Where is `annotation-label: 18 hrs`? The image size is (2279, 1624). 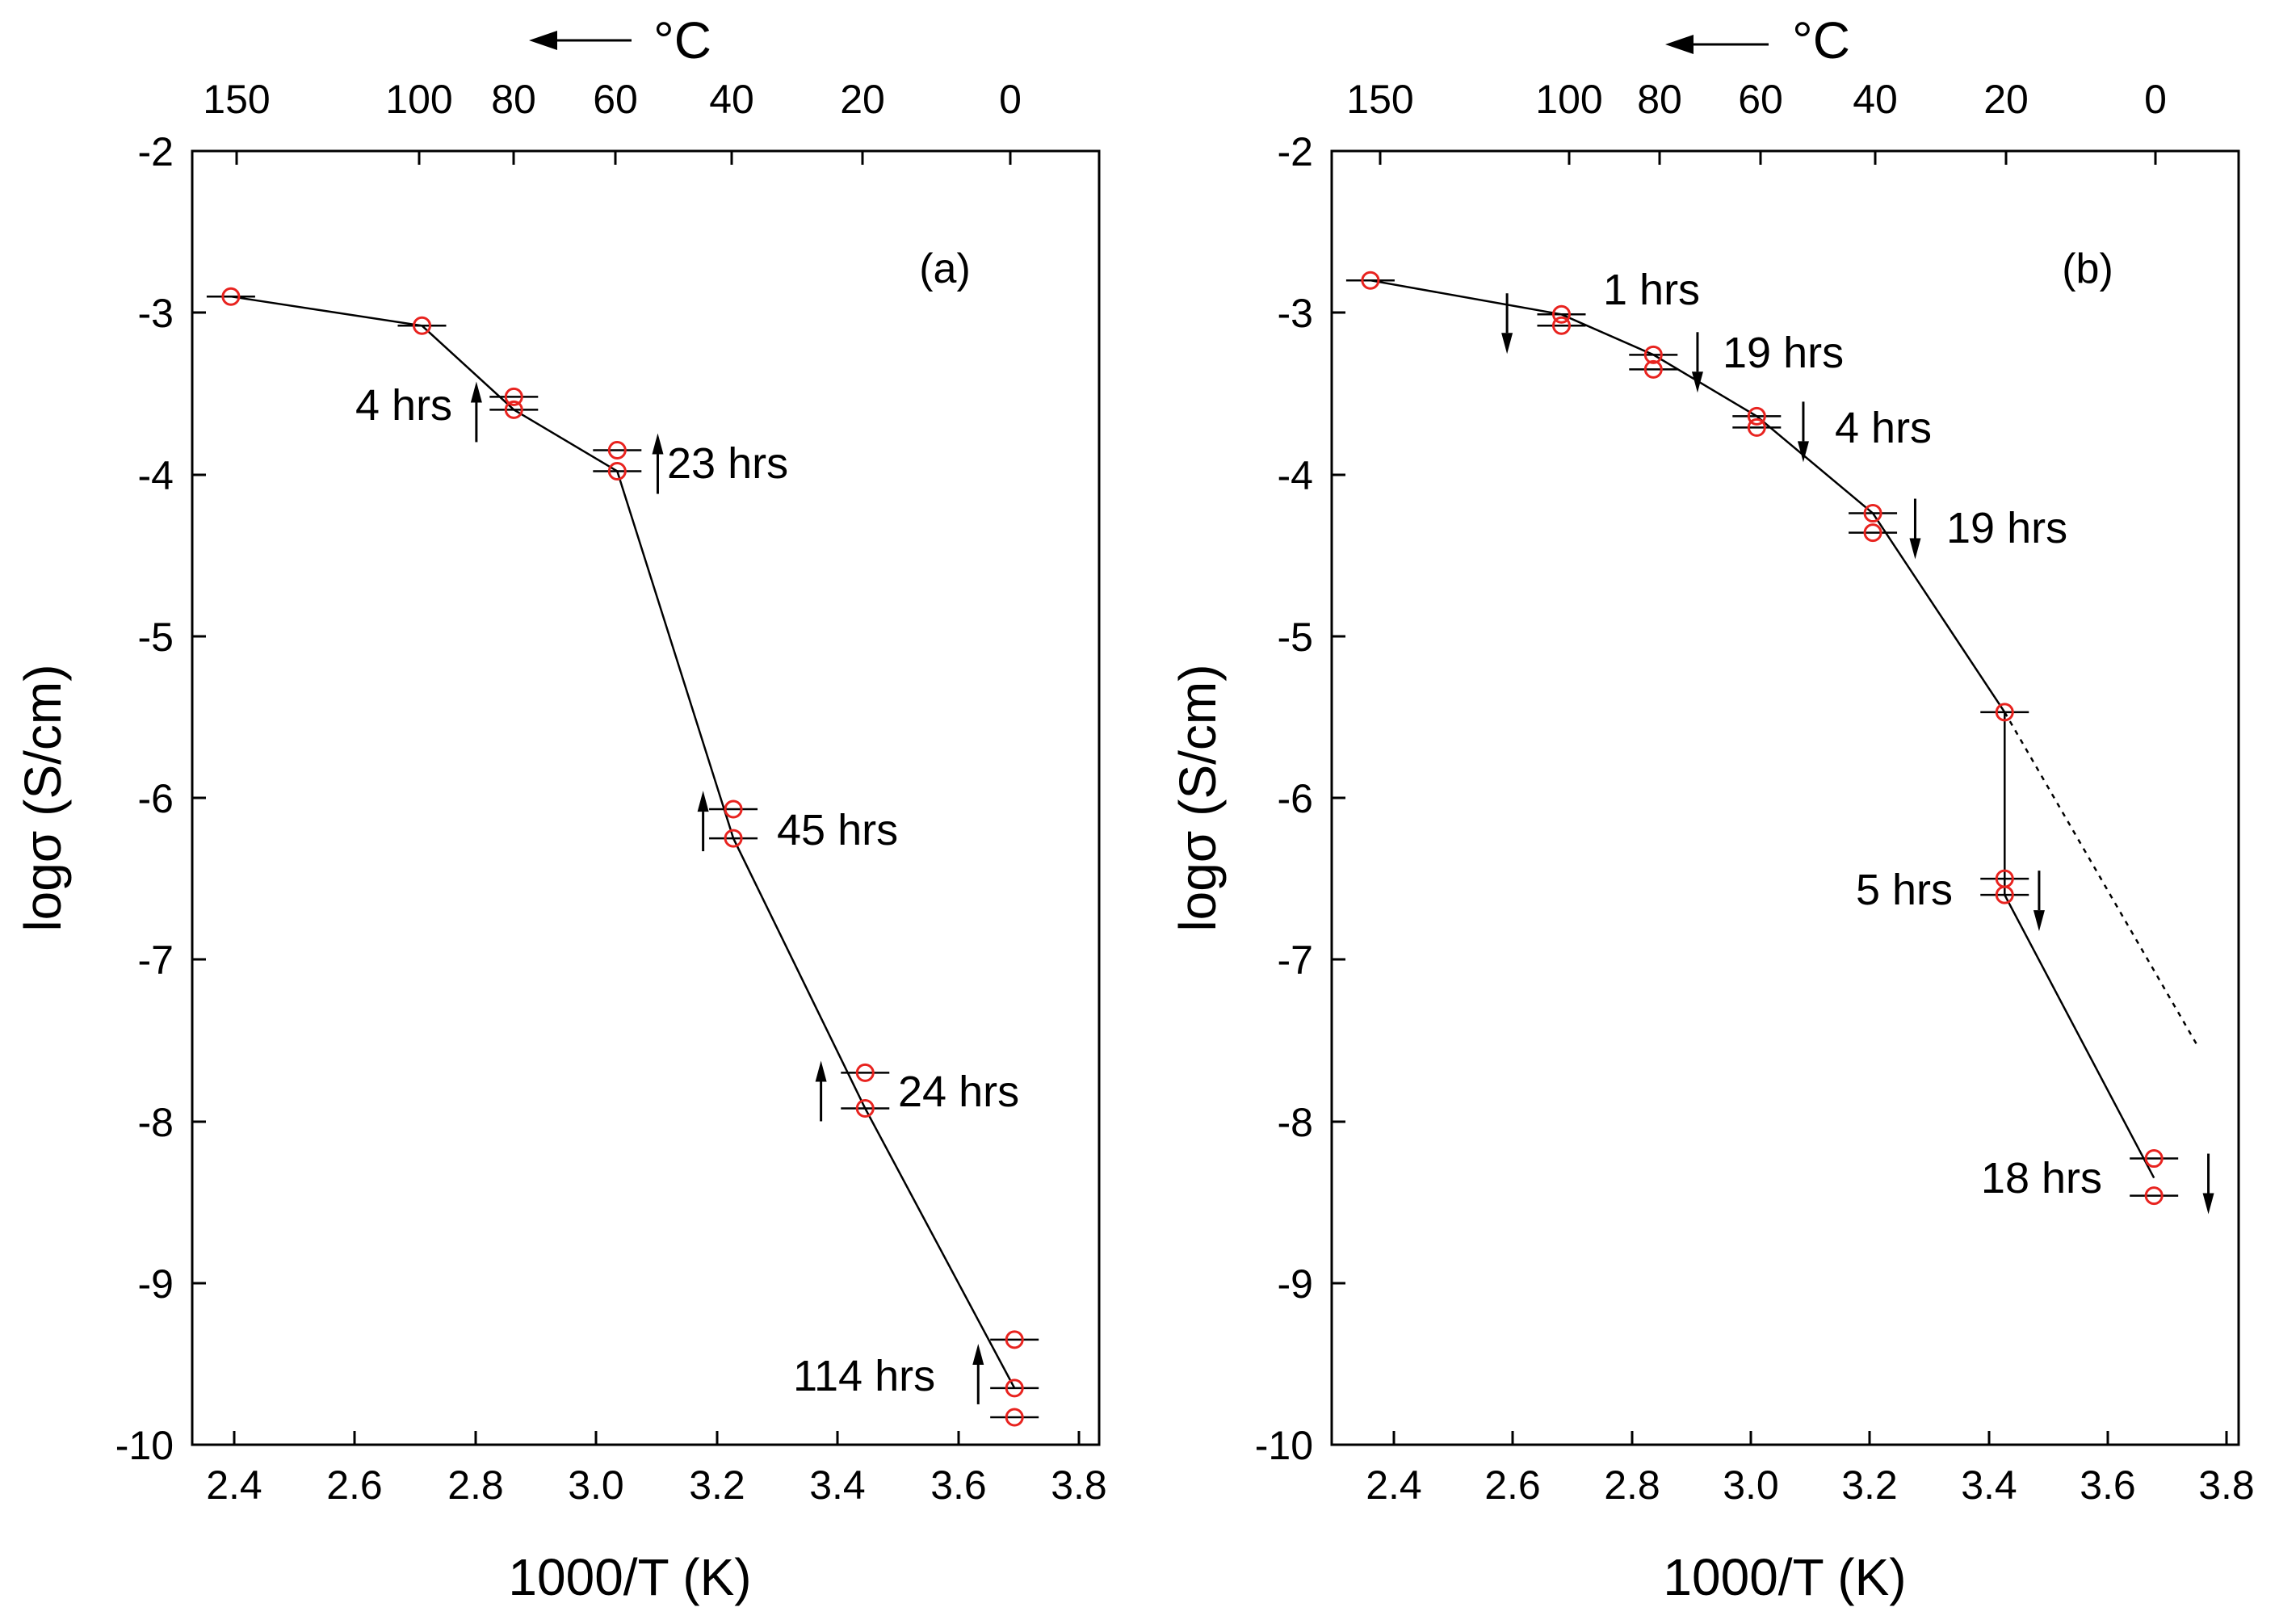 annotation-label: 18 hrs is located at coordinates (2041, 1178).